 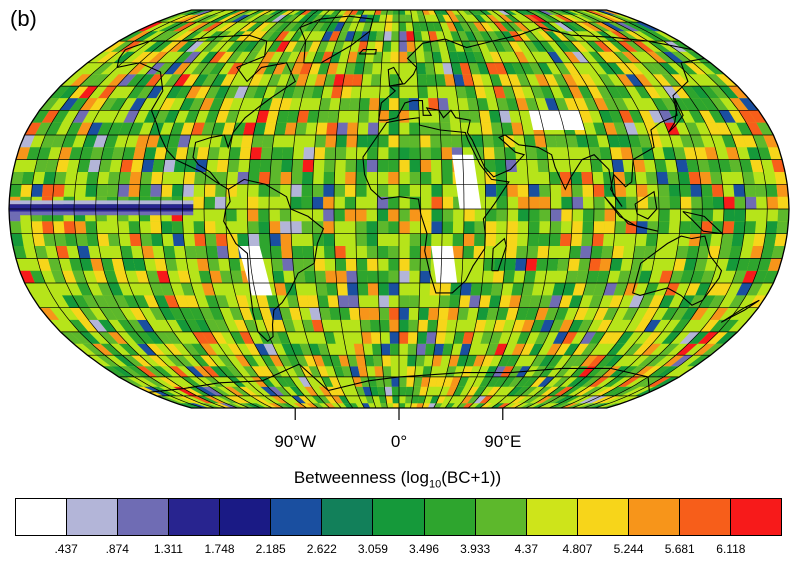 I want to click on colorbar-tick-label: 5.681, so click(x=679, y=549).